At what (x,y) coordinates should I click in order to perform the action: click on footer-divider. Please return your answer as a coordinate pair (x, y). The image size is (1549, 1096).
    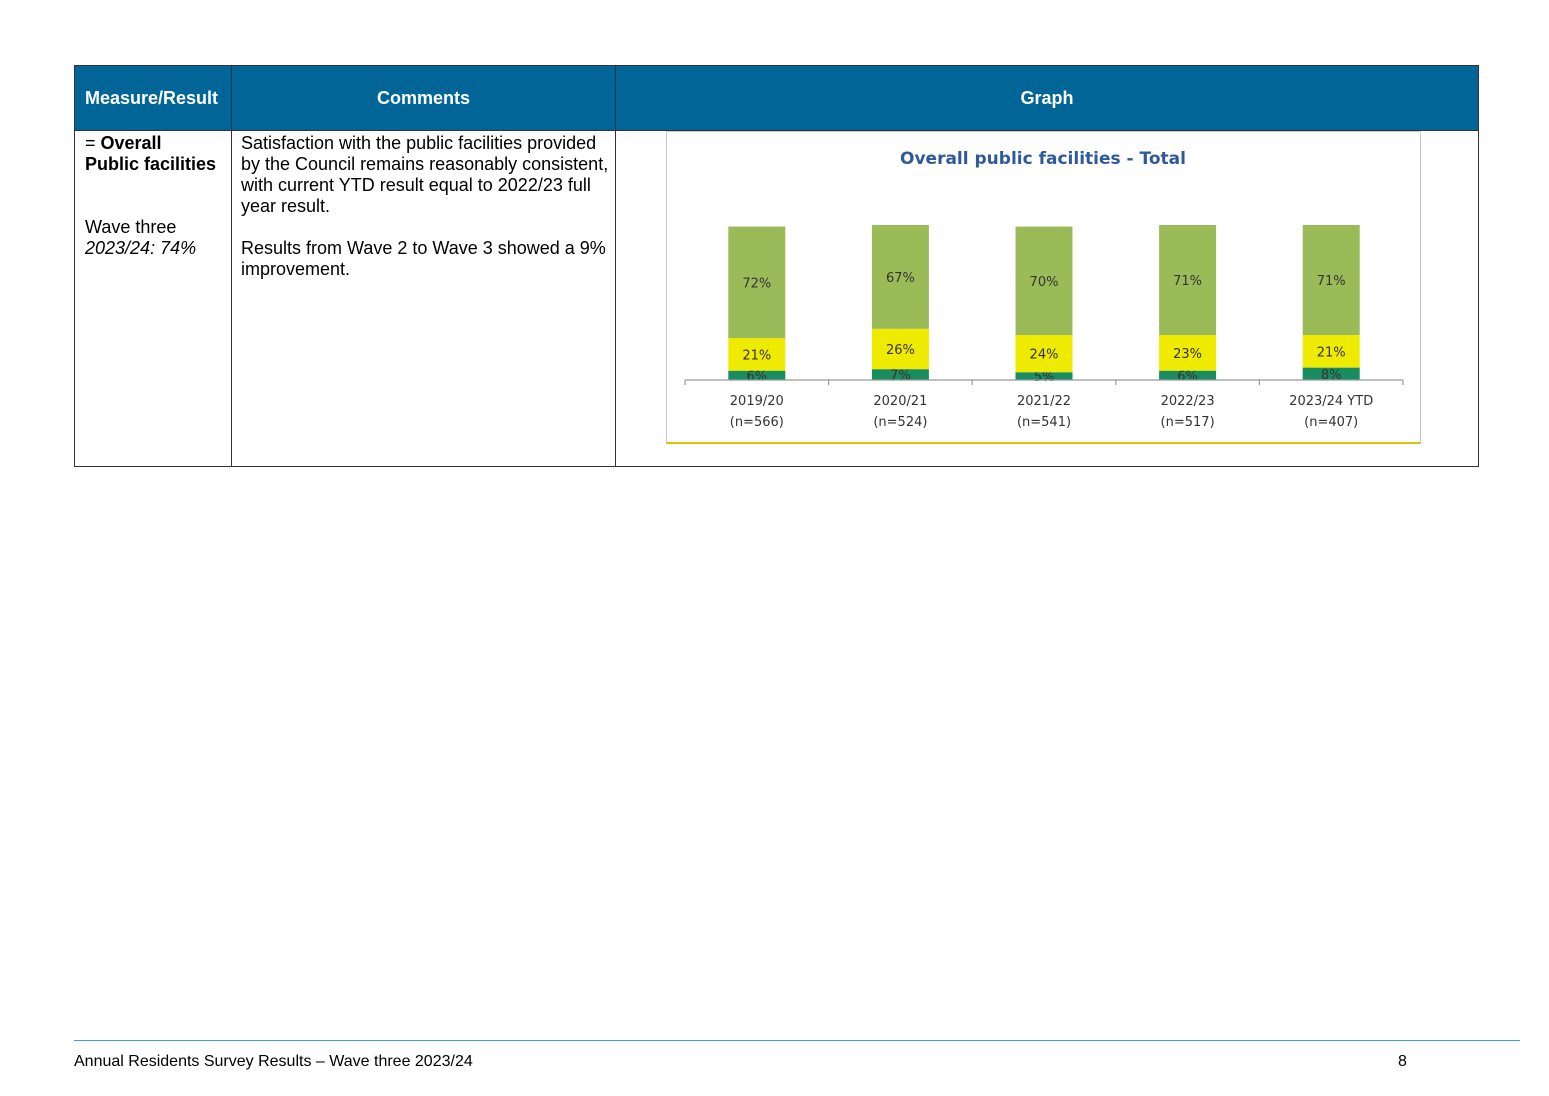
    Looking at the image, I should click on (797, 1040).